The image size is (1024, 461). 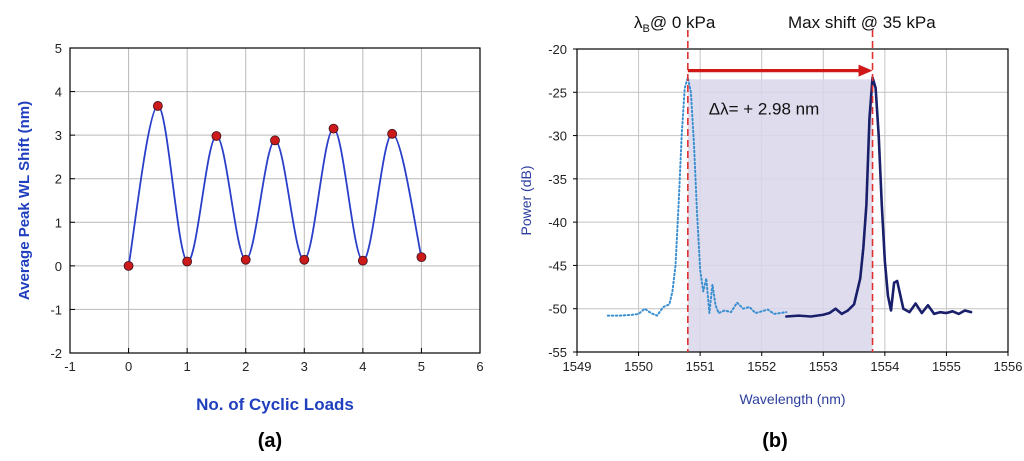 What do you see at coordinates (862, 22) in the screenshot?
I see `marker-label-35kpa: Max shift @ 35 kPa` at bounding box center [862, 22].